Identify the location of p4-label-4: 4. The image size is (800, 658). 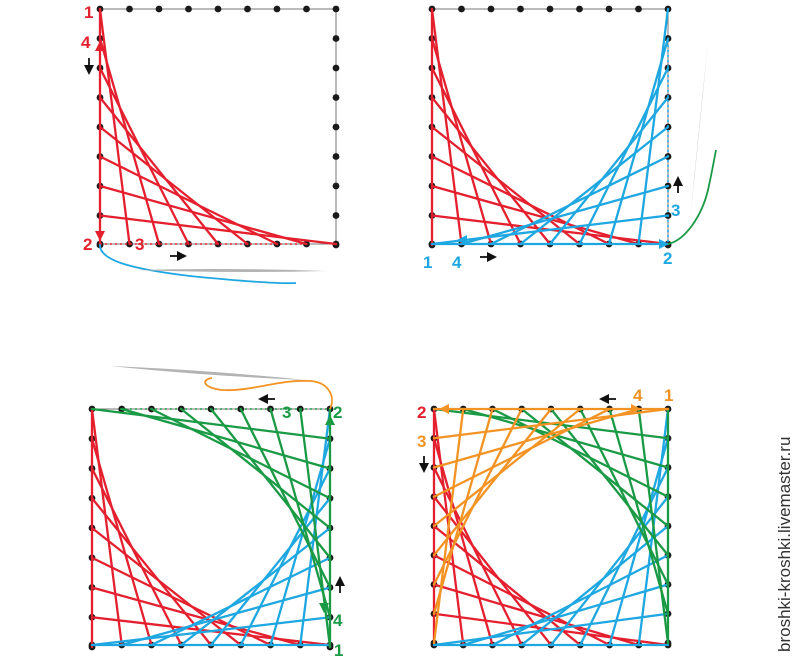
(638, 395).